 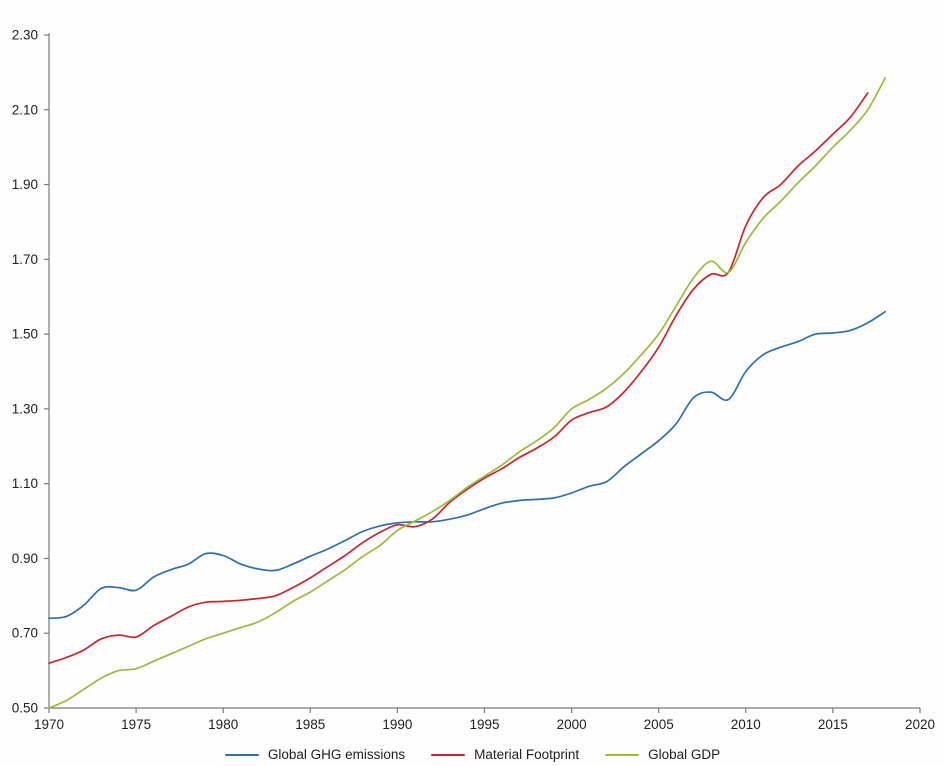 I want to click on y-tick-label: 1.50, so click(x=25, y=334).